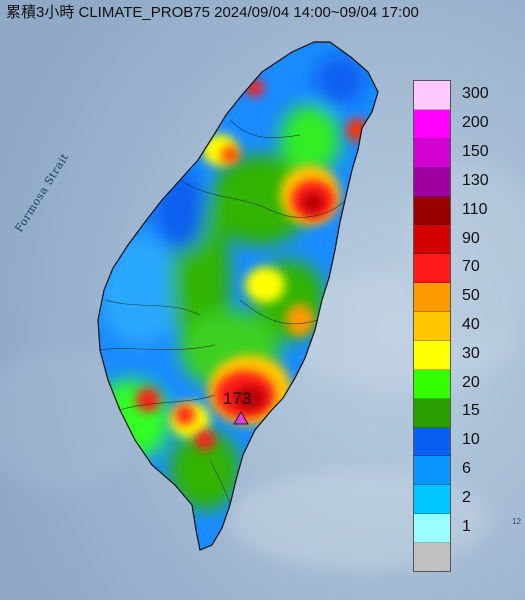 The image size is (525, 600). I want to click on legend-color-bar, so click(432, 326).